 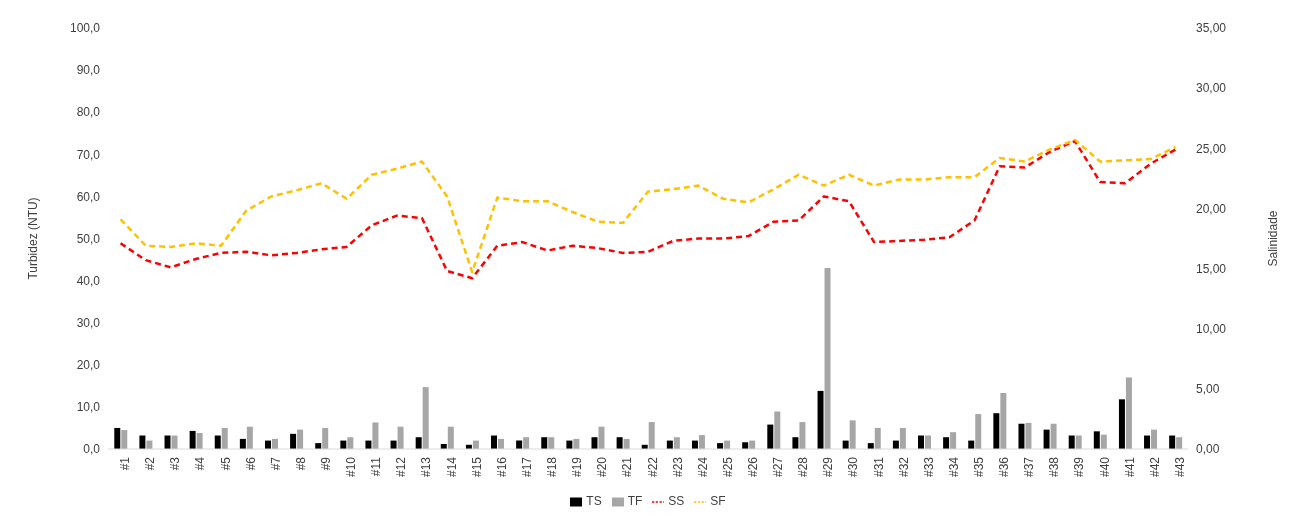 What do you see at coordinates (903, 467) in the screenshot?
I see `x-tick-label: #32` at bounding box center [903, 467].